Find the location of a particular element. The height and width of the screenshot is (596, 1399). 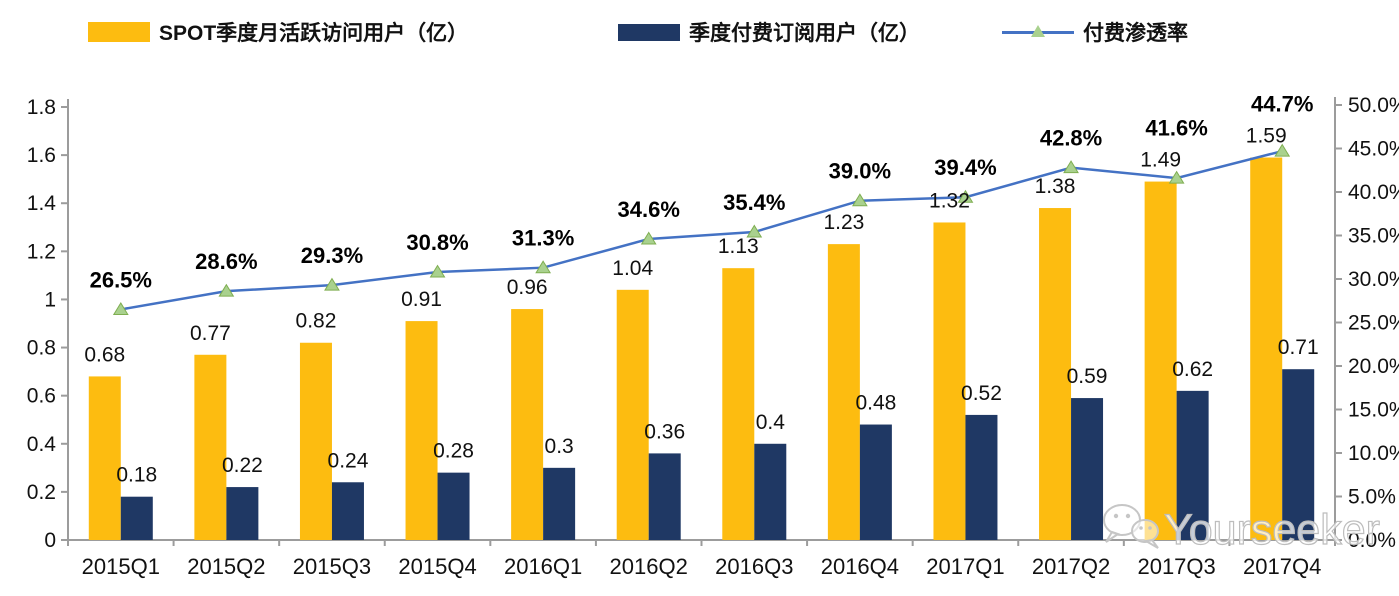

left-axis-tick-label: 0.4 is located at coordinates (42, 444).